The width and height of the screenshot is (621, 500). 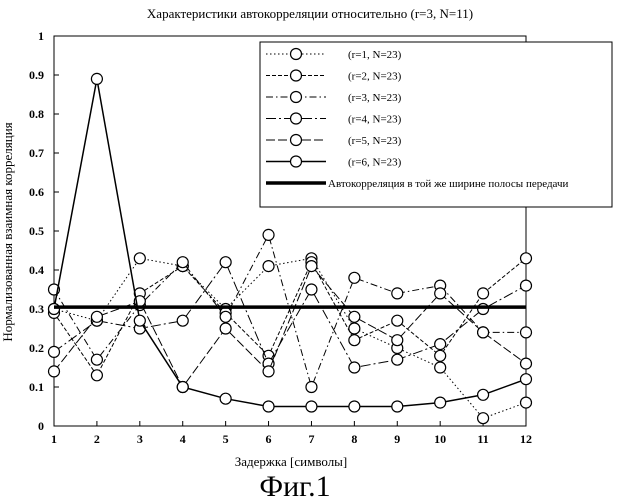 I want to click on x-tick-label: 8, so click(x=354, y=439).